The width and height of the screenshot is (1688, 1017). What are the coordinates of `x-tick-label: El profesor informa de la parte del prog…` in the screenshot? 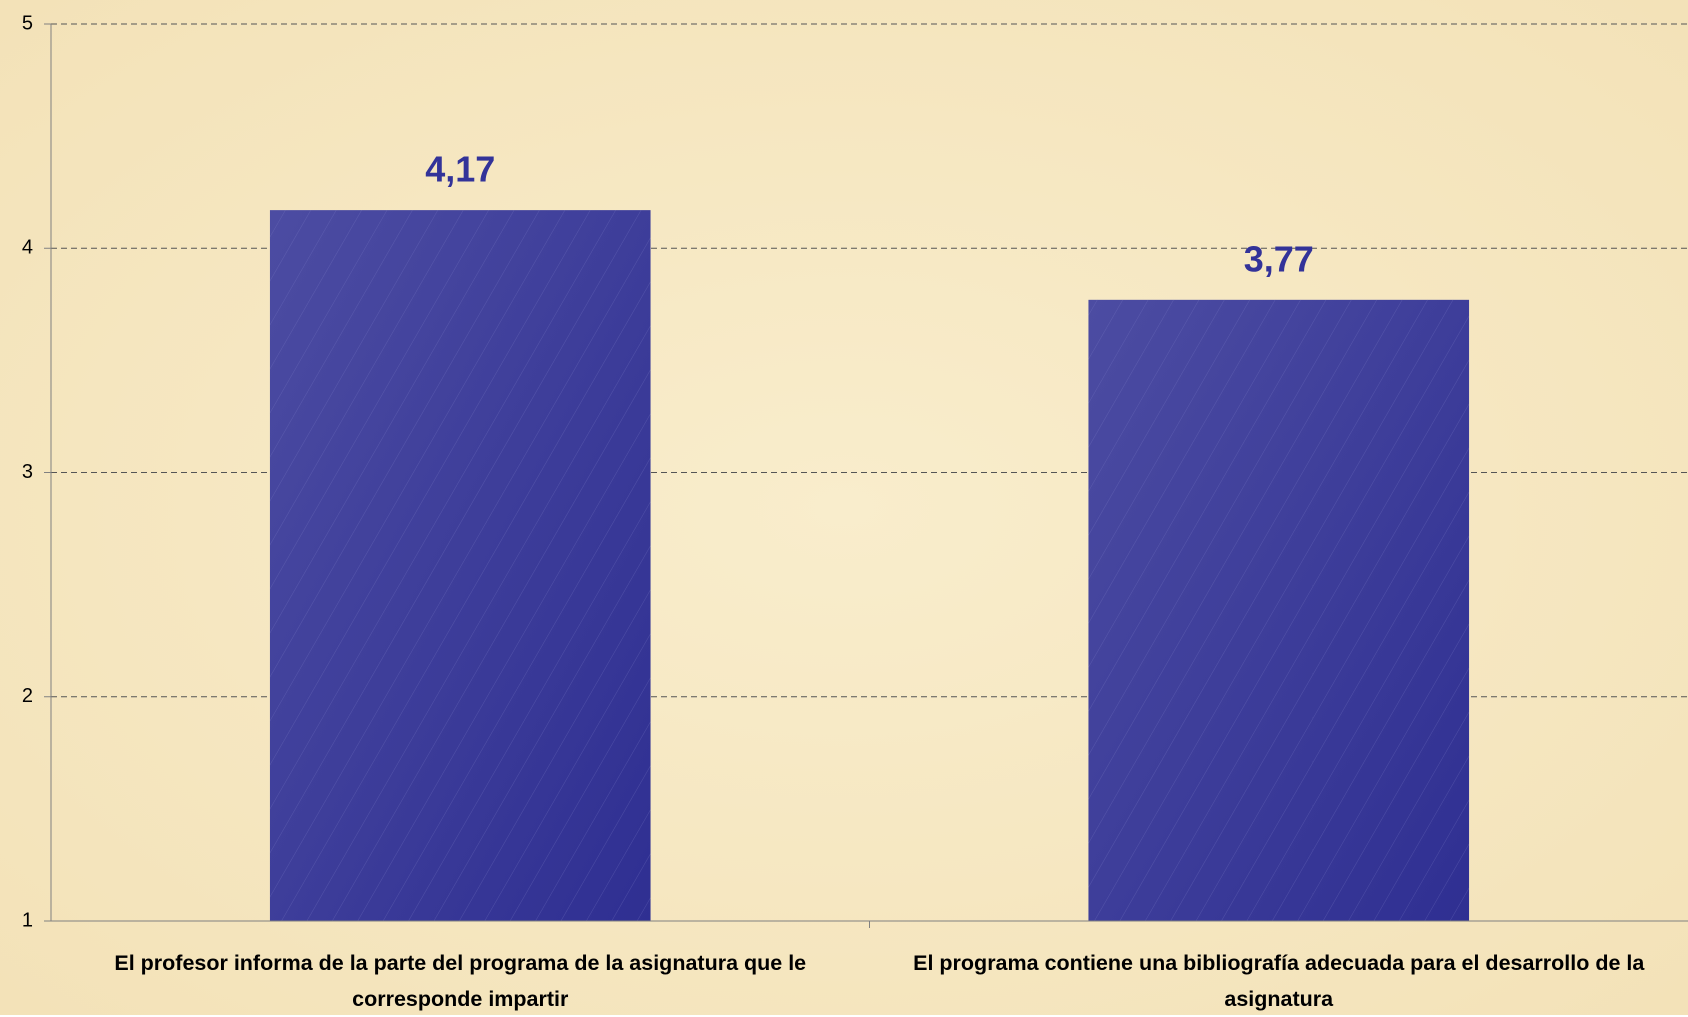 It's located at (460, 981).